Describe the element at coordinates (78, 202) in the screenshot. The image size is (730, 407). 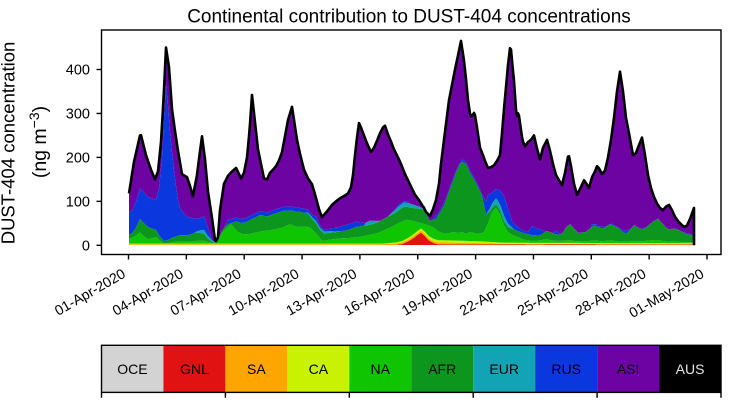
I see `svg-text: 100` at that location.